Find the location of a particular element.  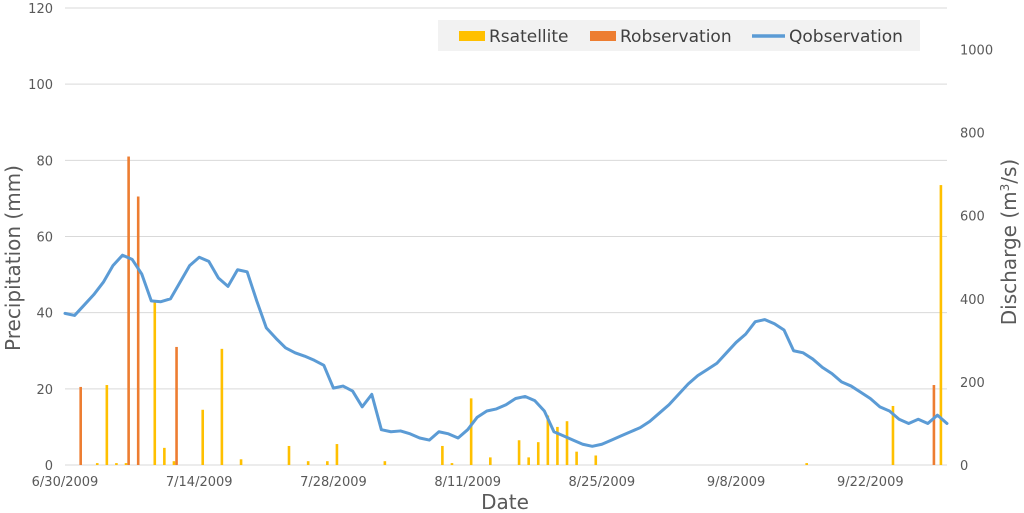

legend-swatch-rsatellite is located at coordinates (472, 36).